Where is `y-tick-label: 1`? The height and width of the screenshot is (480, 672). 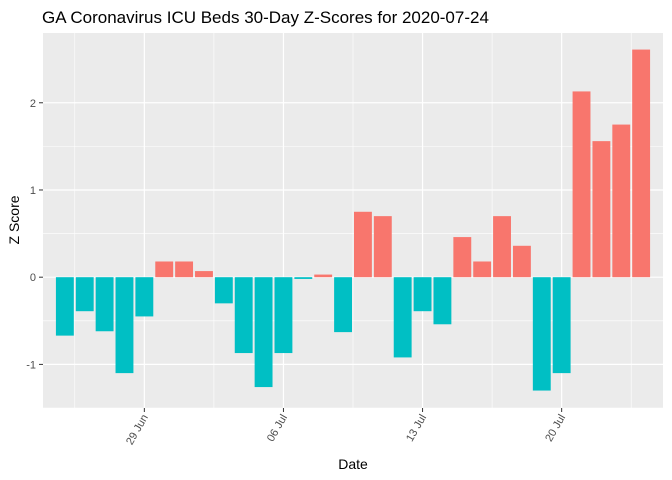
y-tick-label: 1 is located at coordinates (33, 191).